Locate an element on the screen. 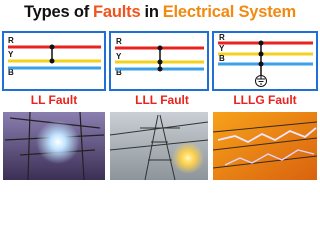  title-part: Electrical System is located at coordinates (229, 12).